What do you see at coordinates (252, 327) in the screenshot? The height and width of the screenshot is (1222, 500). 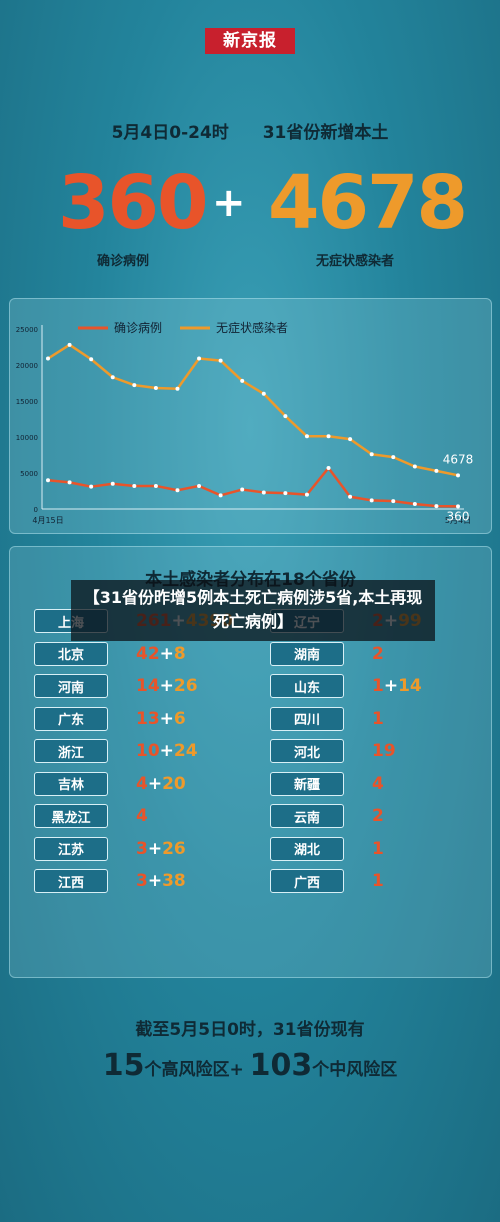 I see `legend-label: 无症状感染者` at bounding box center [252, 327].